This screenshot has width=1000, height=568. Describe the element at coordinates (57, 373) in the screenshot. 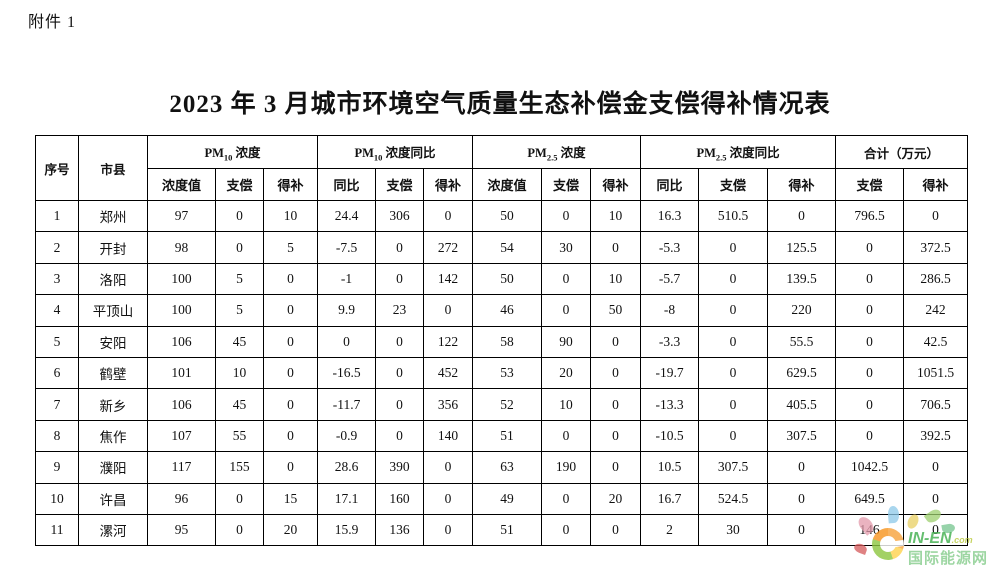

I see `row-index-cell: 6` at that location.